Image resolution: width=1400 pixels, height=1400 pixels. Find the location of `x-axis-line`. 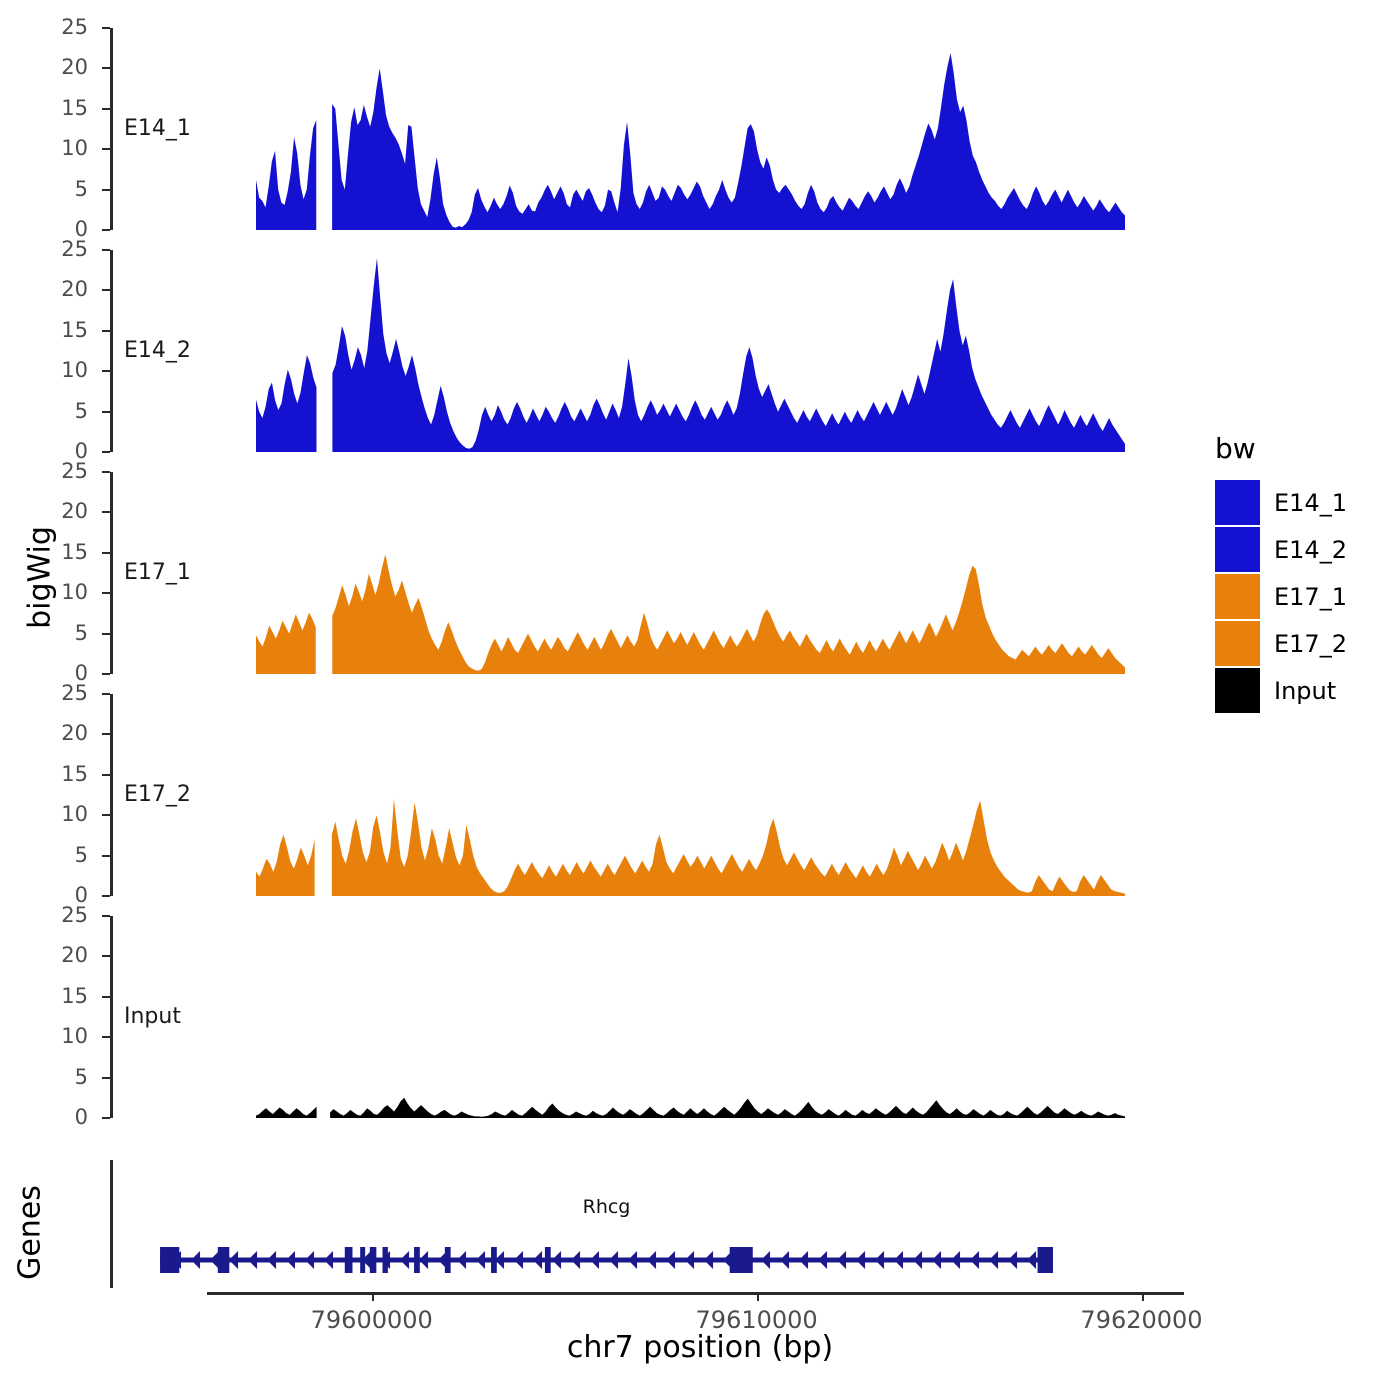

x-axis-line is located at coordinates (695, 1293).